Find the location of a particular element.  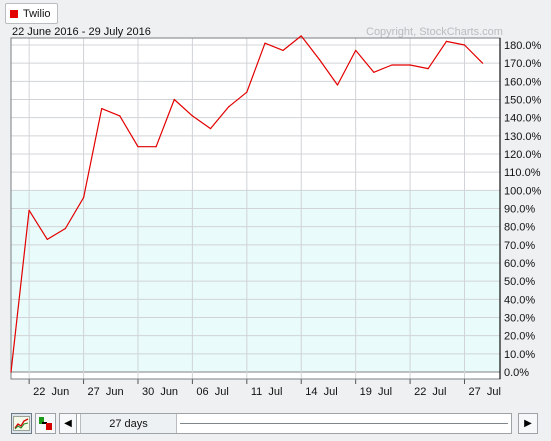

y-tick-label: 140.0% is located at coordinates (523, 119).